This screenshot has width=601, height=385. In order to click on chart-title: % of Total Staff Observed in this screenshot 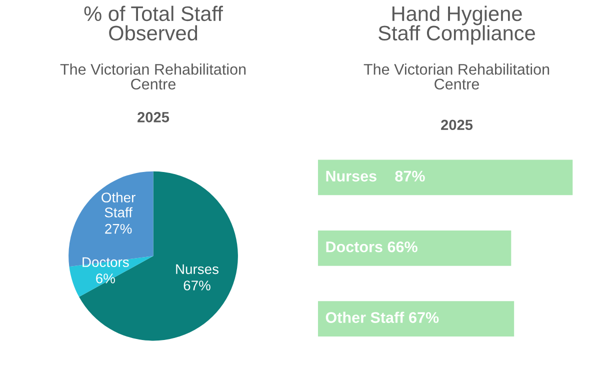, I will do `click(153, 23)`.